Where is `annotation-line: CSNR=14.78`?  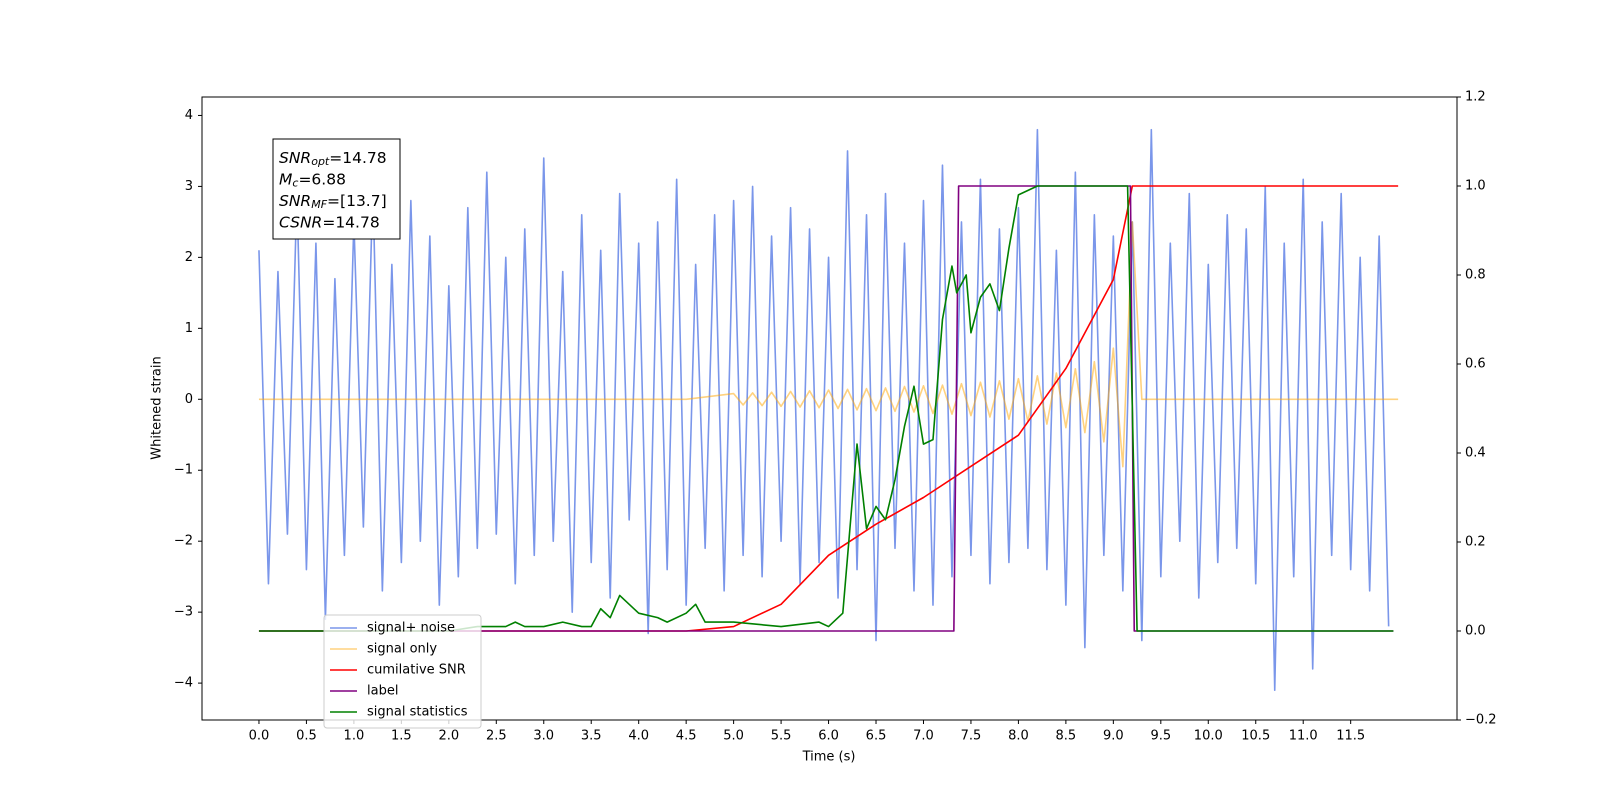
annotation-line: CSNR=14.78 is located at coordinates (329, 222).